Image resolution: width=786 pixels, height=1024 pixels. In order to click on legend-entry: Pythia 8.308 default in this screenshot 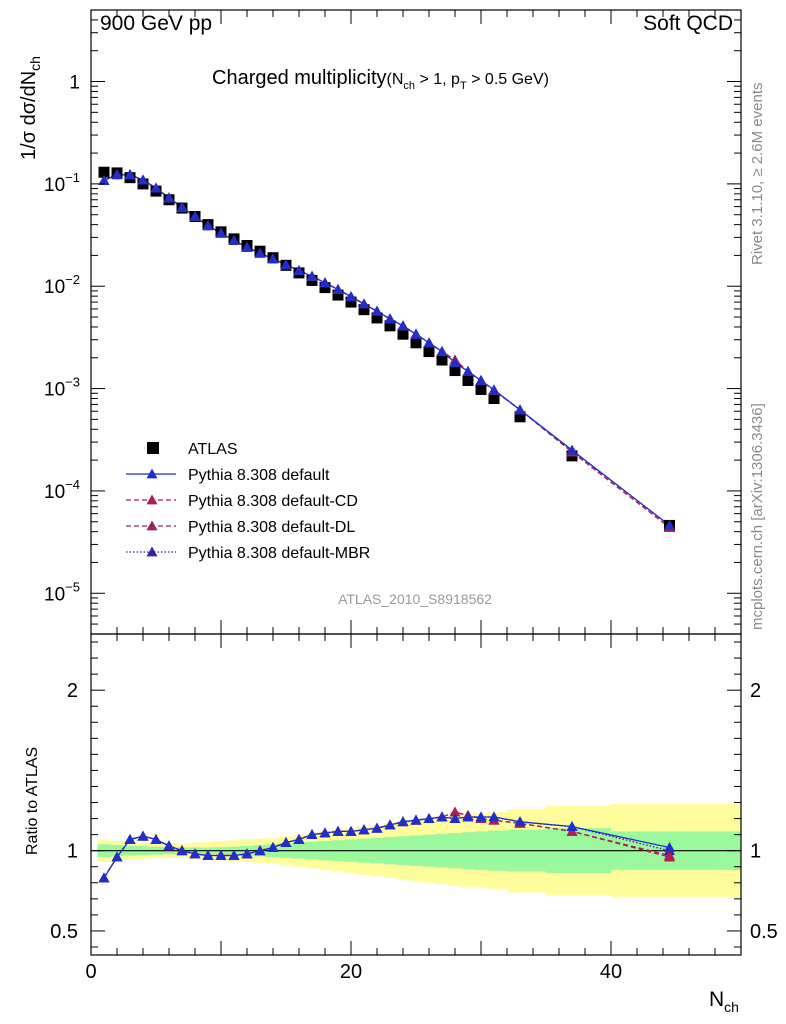, I will do `click(228, 475)`.